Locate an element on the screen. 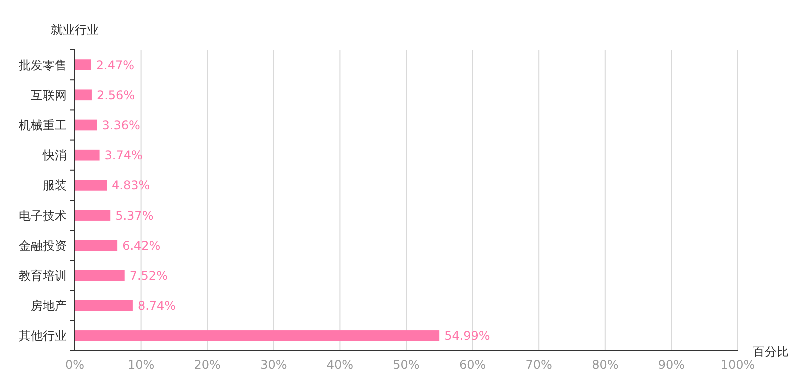  data-label: 54.99% is located at coordinates (467, 336).